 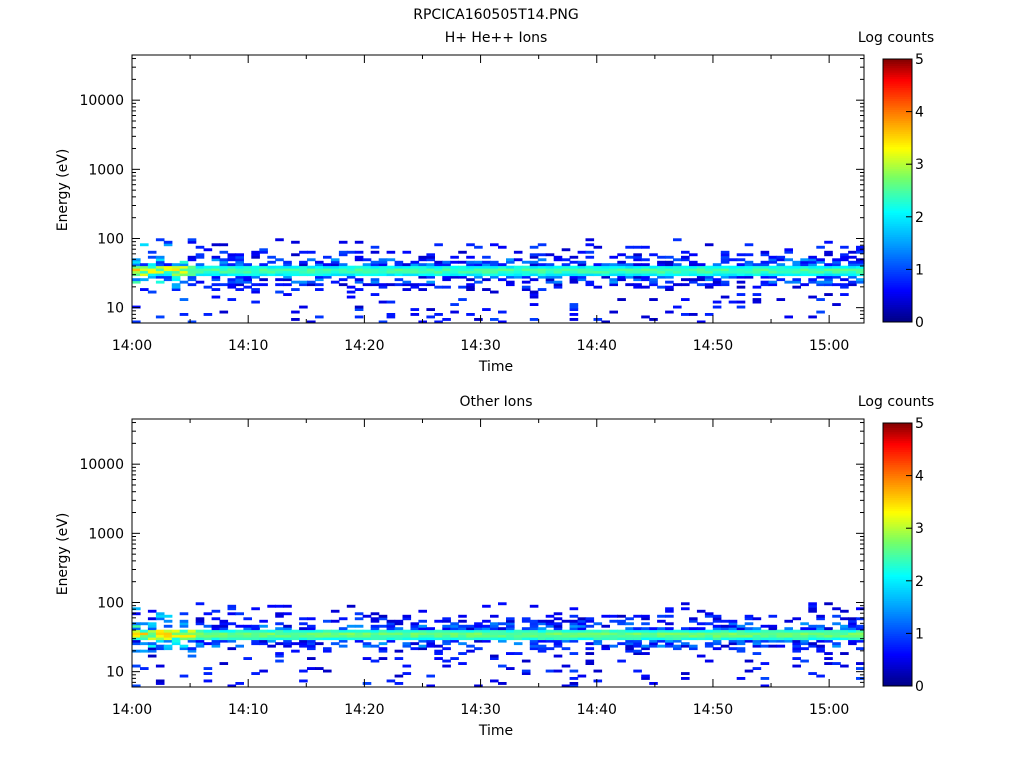 What do you see at coordinates (919, 582) in the screenshot?
I see `colorbar-tick-label: 2` at bounding box center [919, 582].